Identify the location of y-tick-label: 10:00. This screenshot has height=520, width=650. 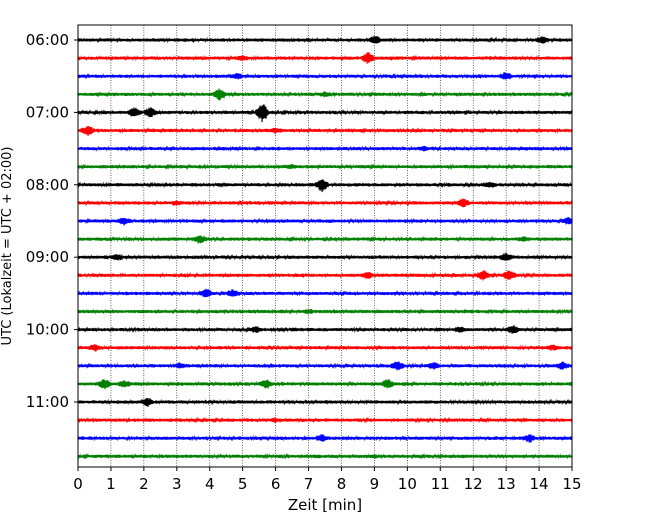
(47, 330).